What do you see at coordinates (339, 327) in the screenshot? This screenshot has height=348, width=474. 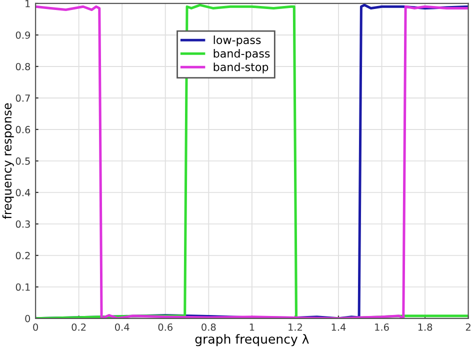 I see `x-tick-label: 1.4` at bounding box center [339, 327].